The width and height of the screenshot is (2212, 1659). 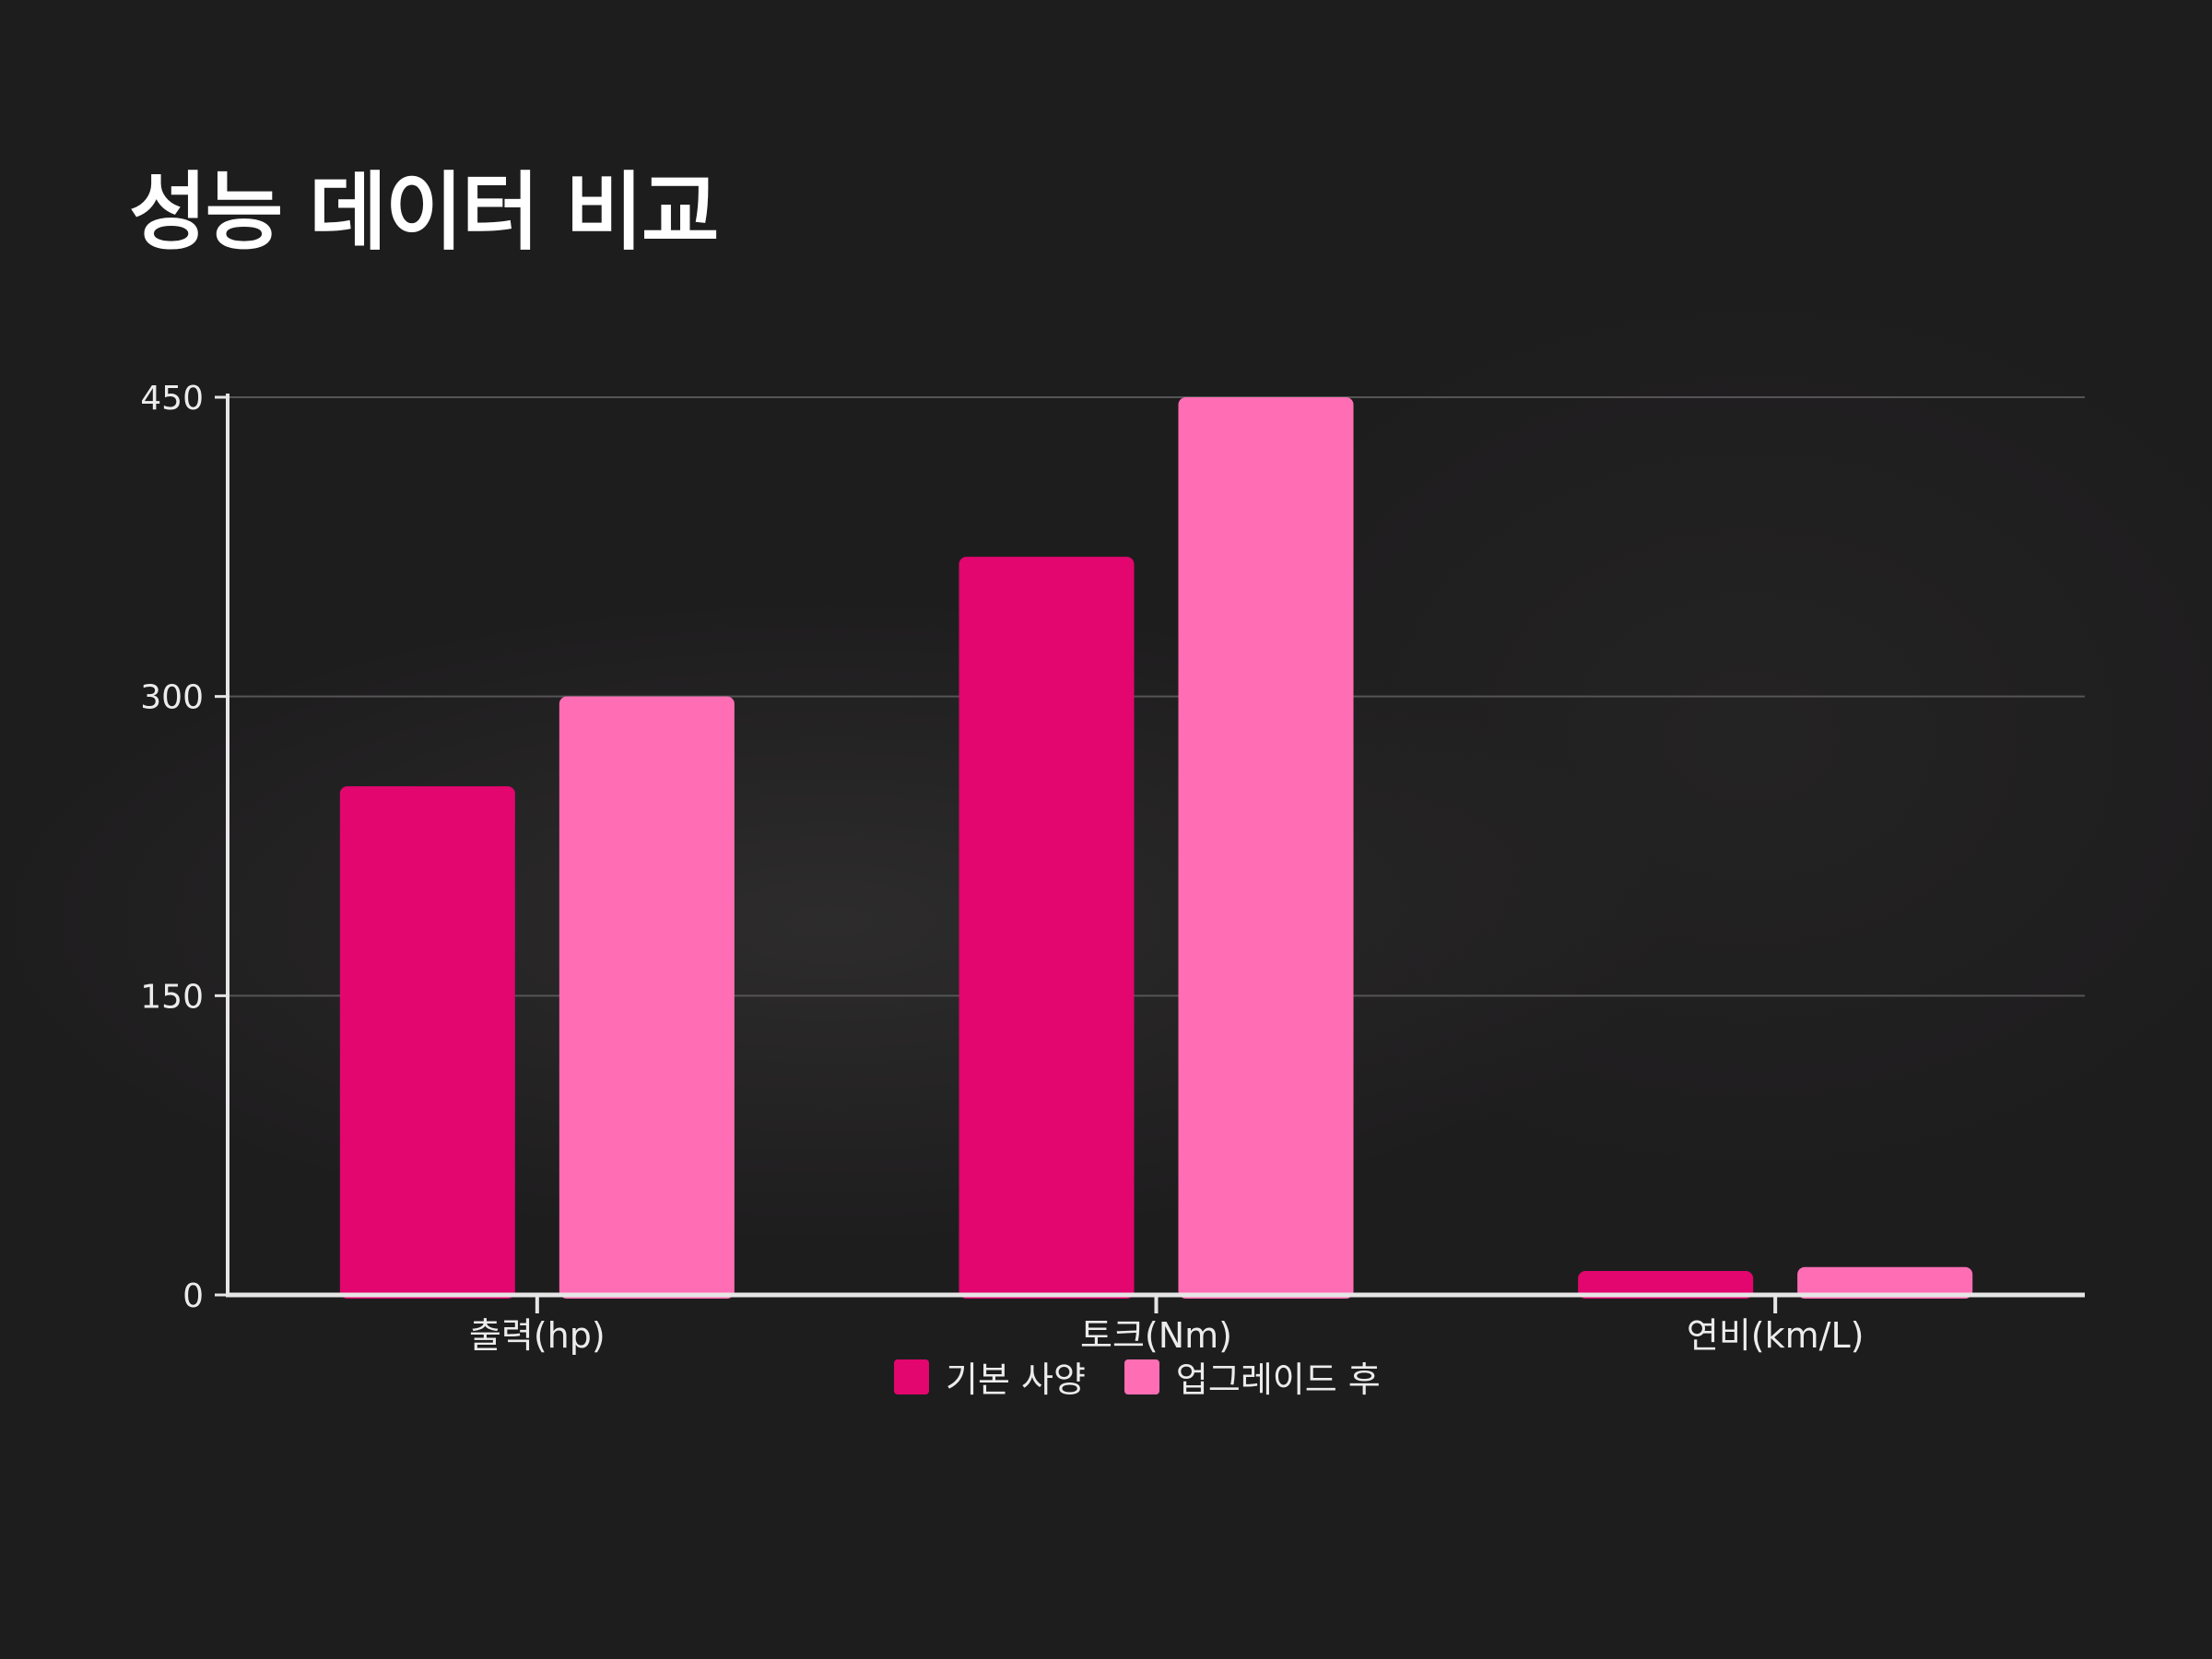 I want to click on y-tick-label: 300, so click(x=172, y=698).